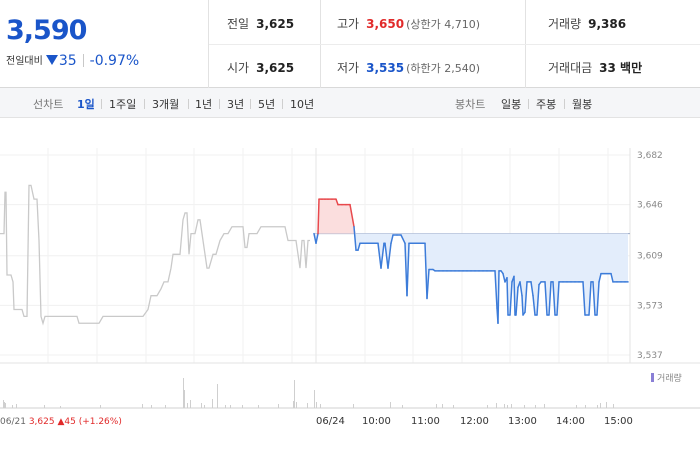  What do you see at coordinates (650, 306) in the screenshot?
I see `y-tick-label: 3,573` at bounding box center [650, 306].